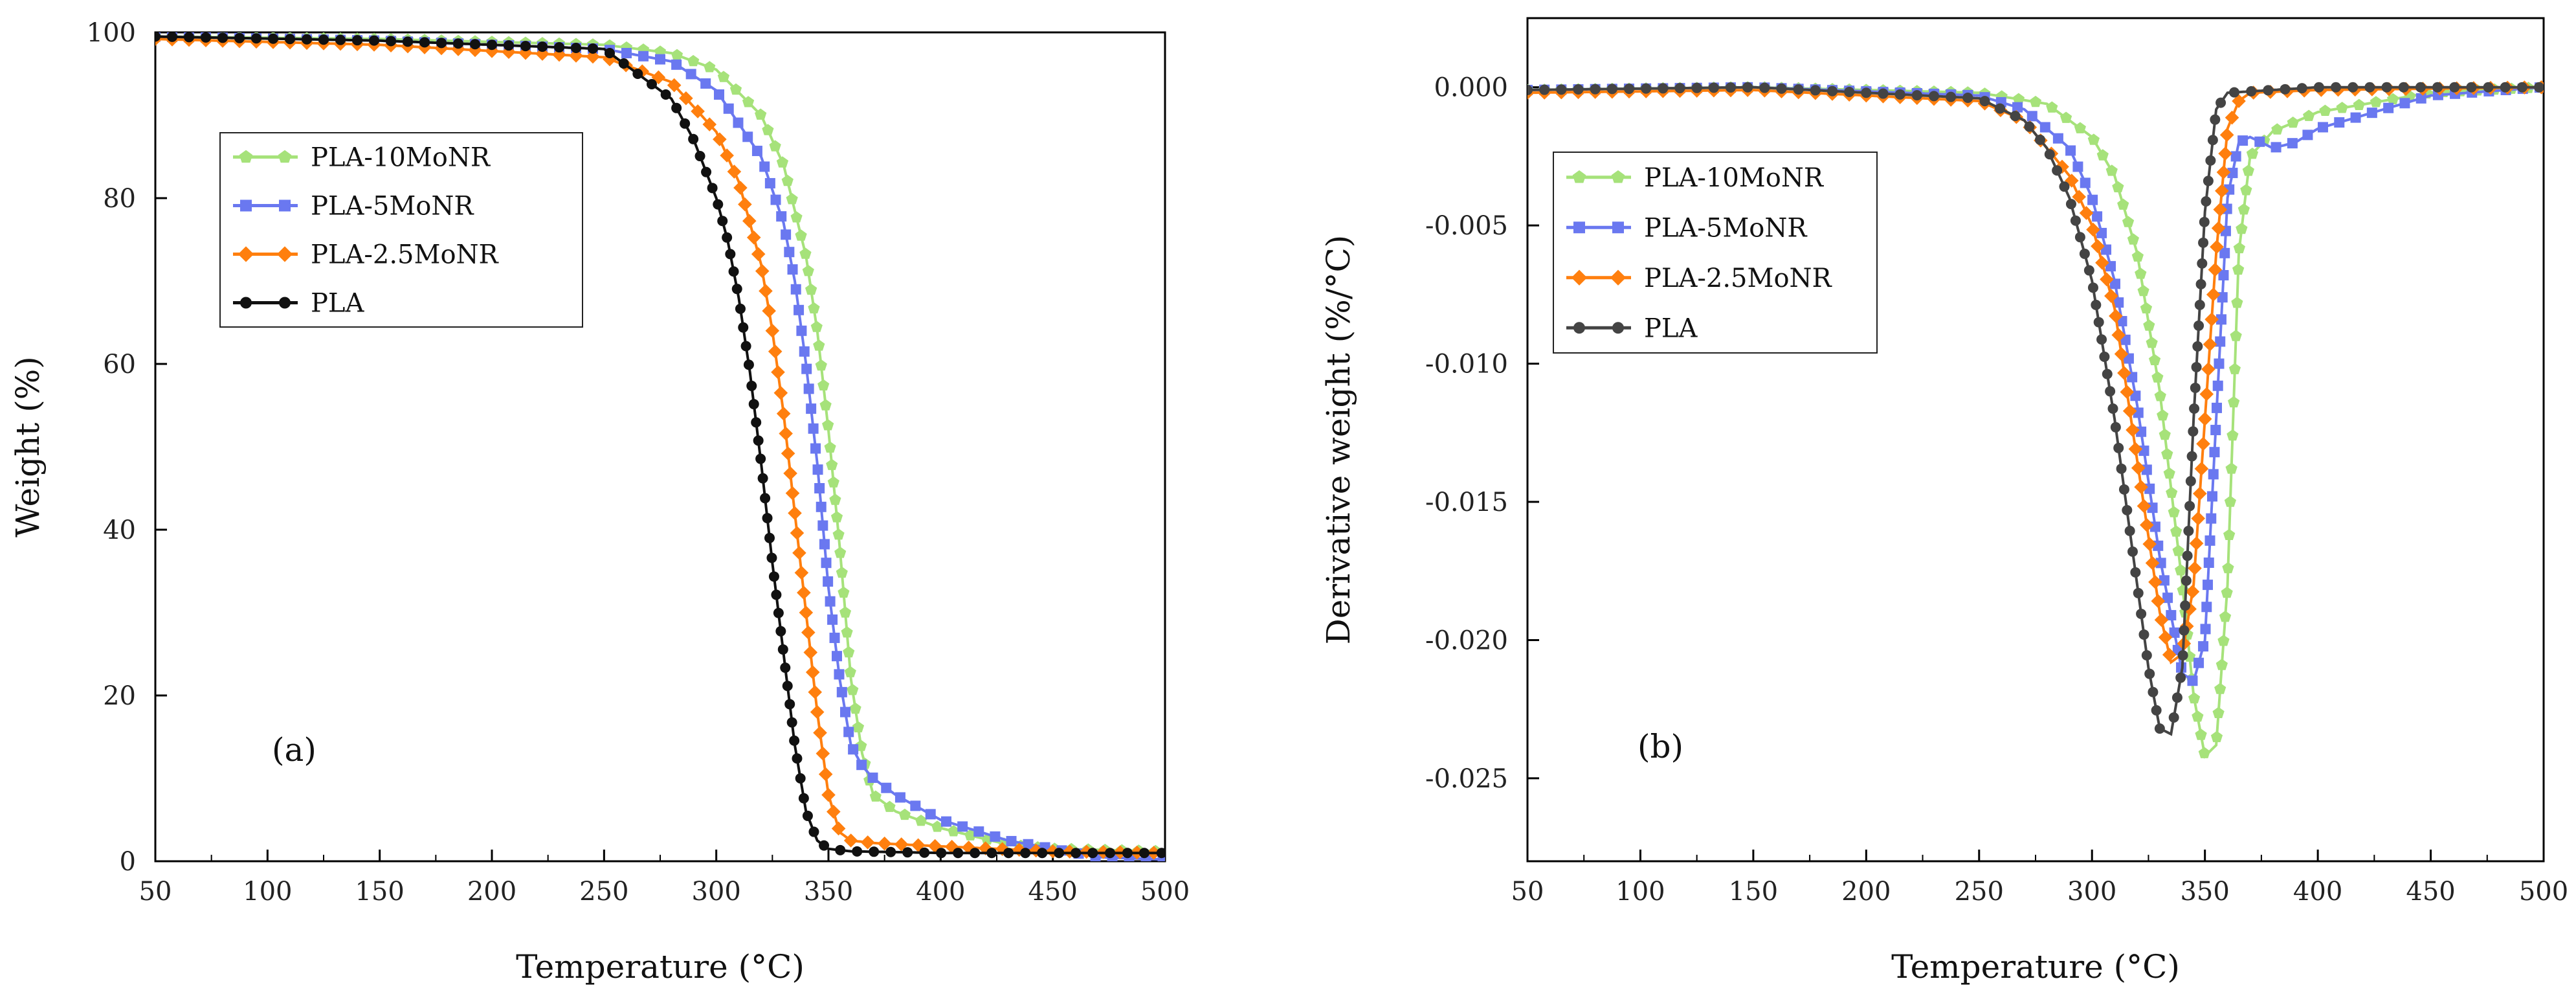 The width and height of the screenshot is (2576, 1005). I want to click on x-tick-label: 50, so click(155, 892).